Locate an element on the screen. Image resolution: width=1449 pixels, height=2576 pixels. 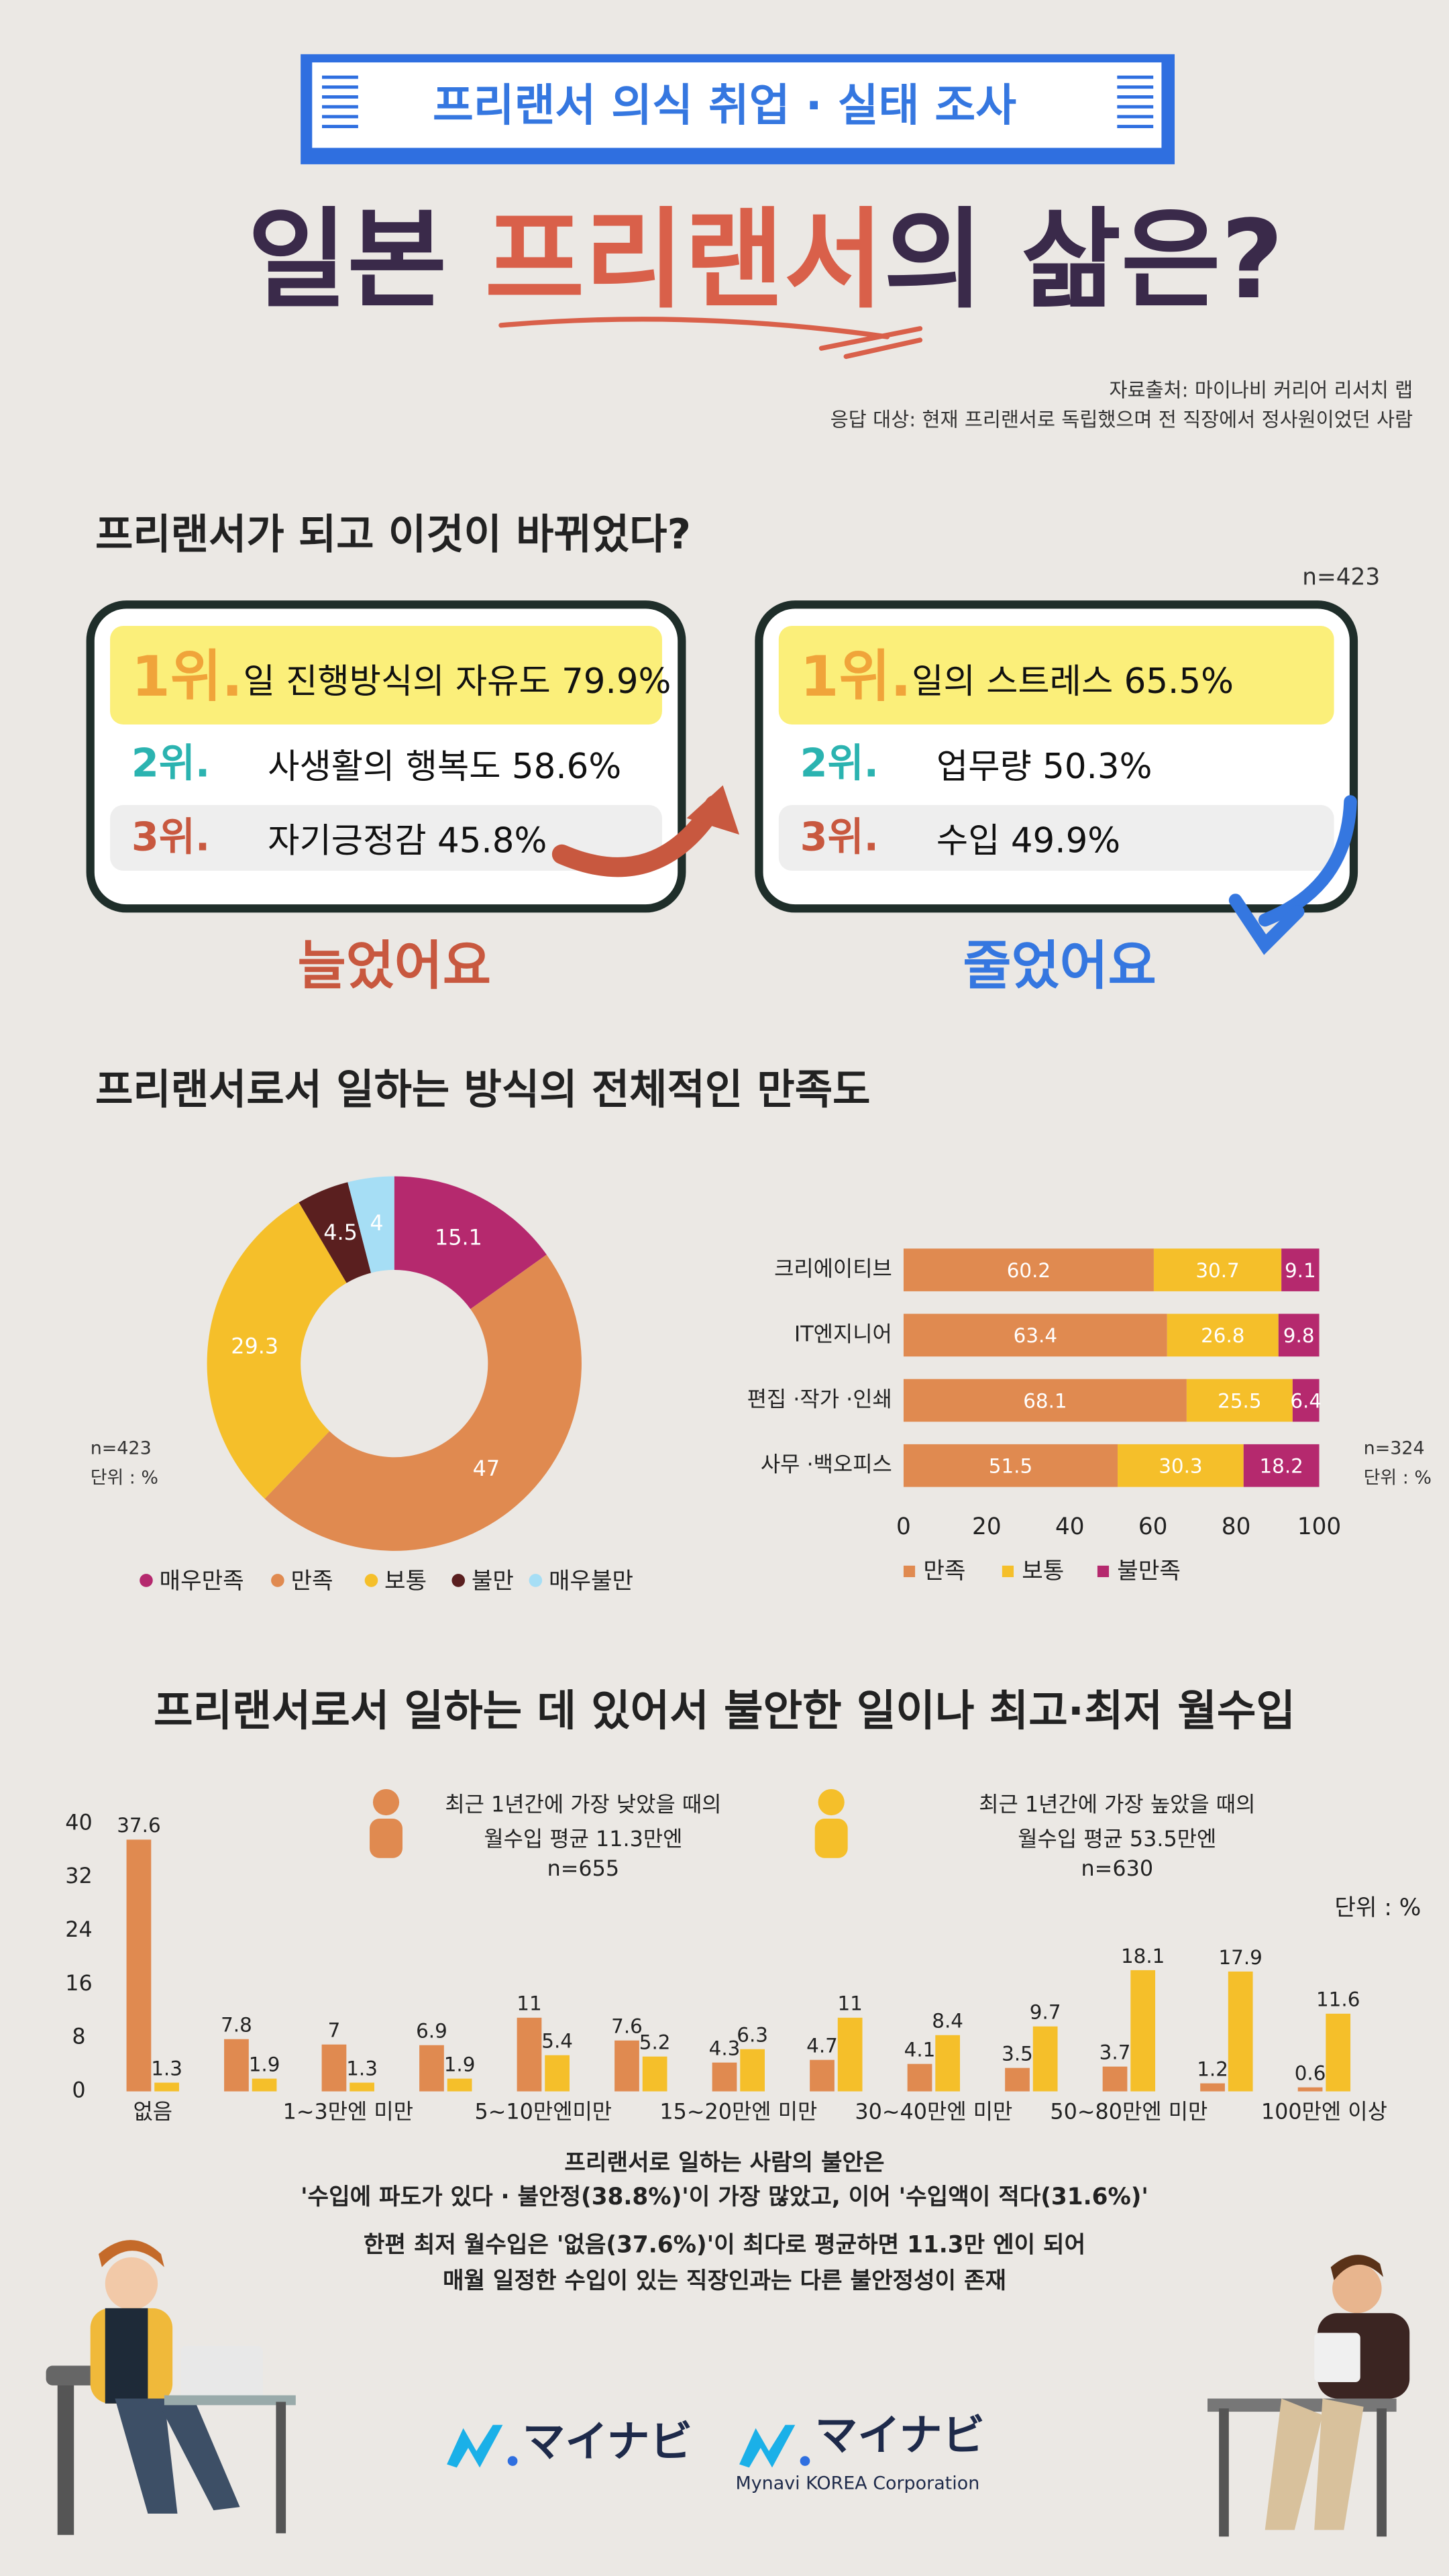
segment-label: 63.4 is located at coordinates (1035, 1335).